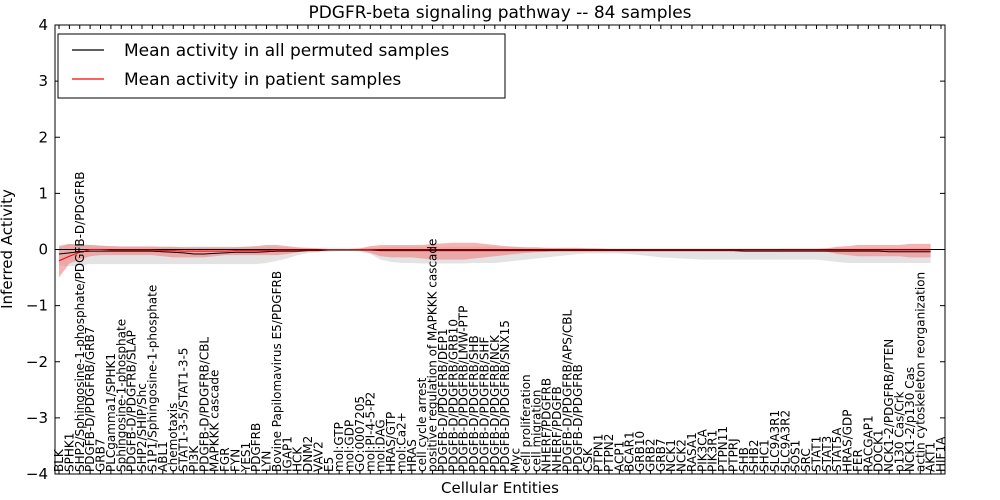 This screenshot has width=1000, height=500. I want to click on x-category-label: MAPKKK cascade, so click(215, 421).